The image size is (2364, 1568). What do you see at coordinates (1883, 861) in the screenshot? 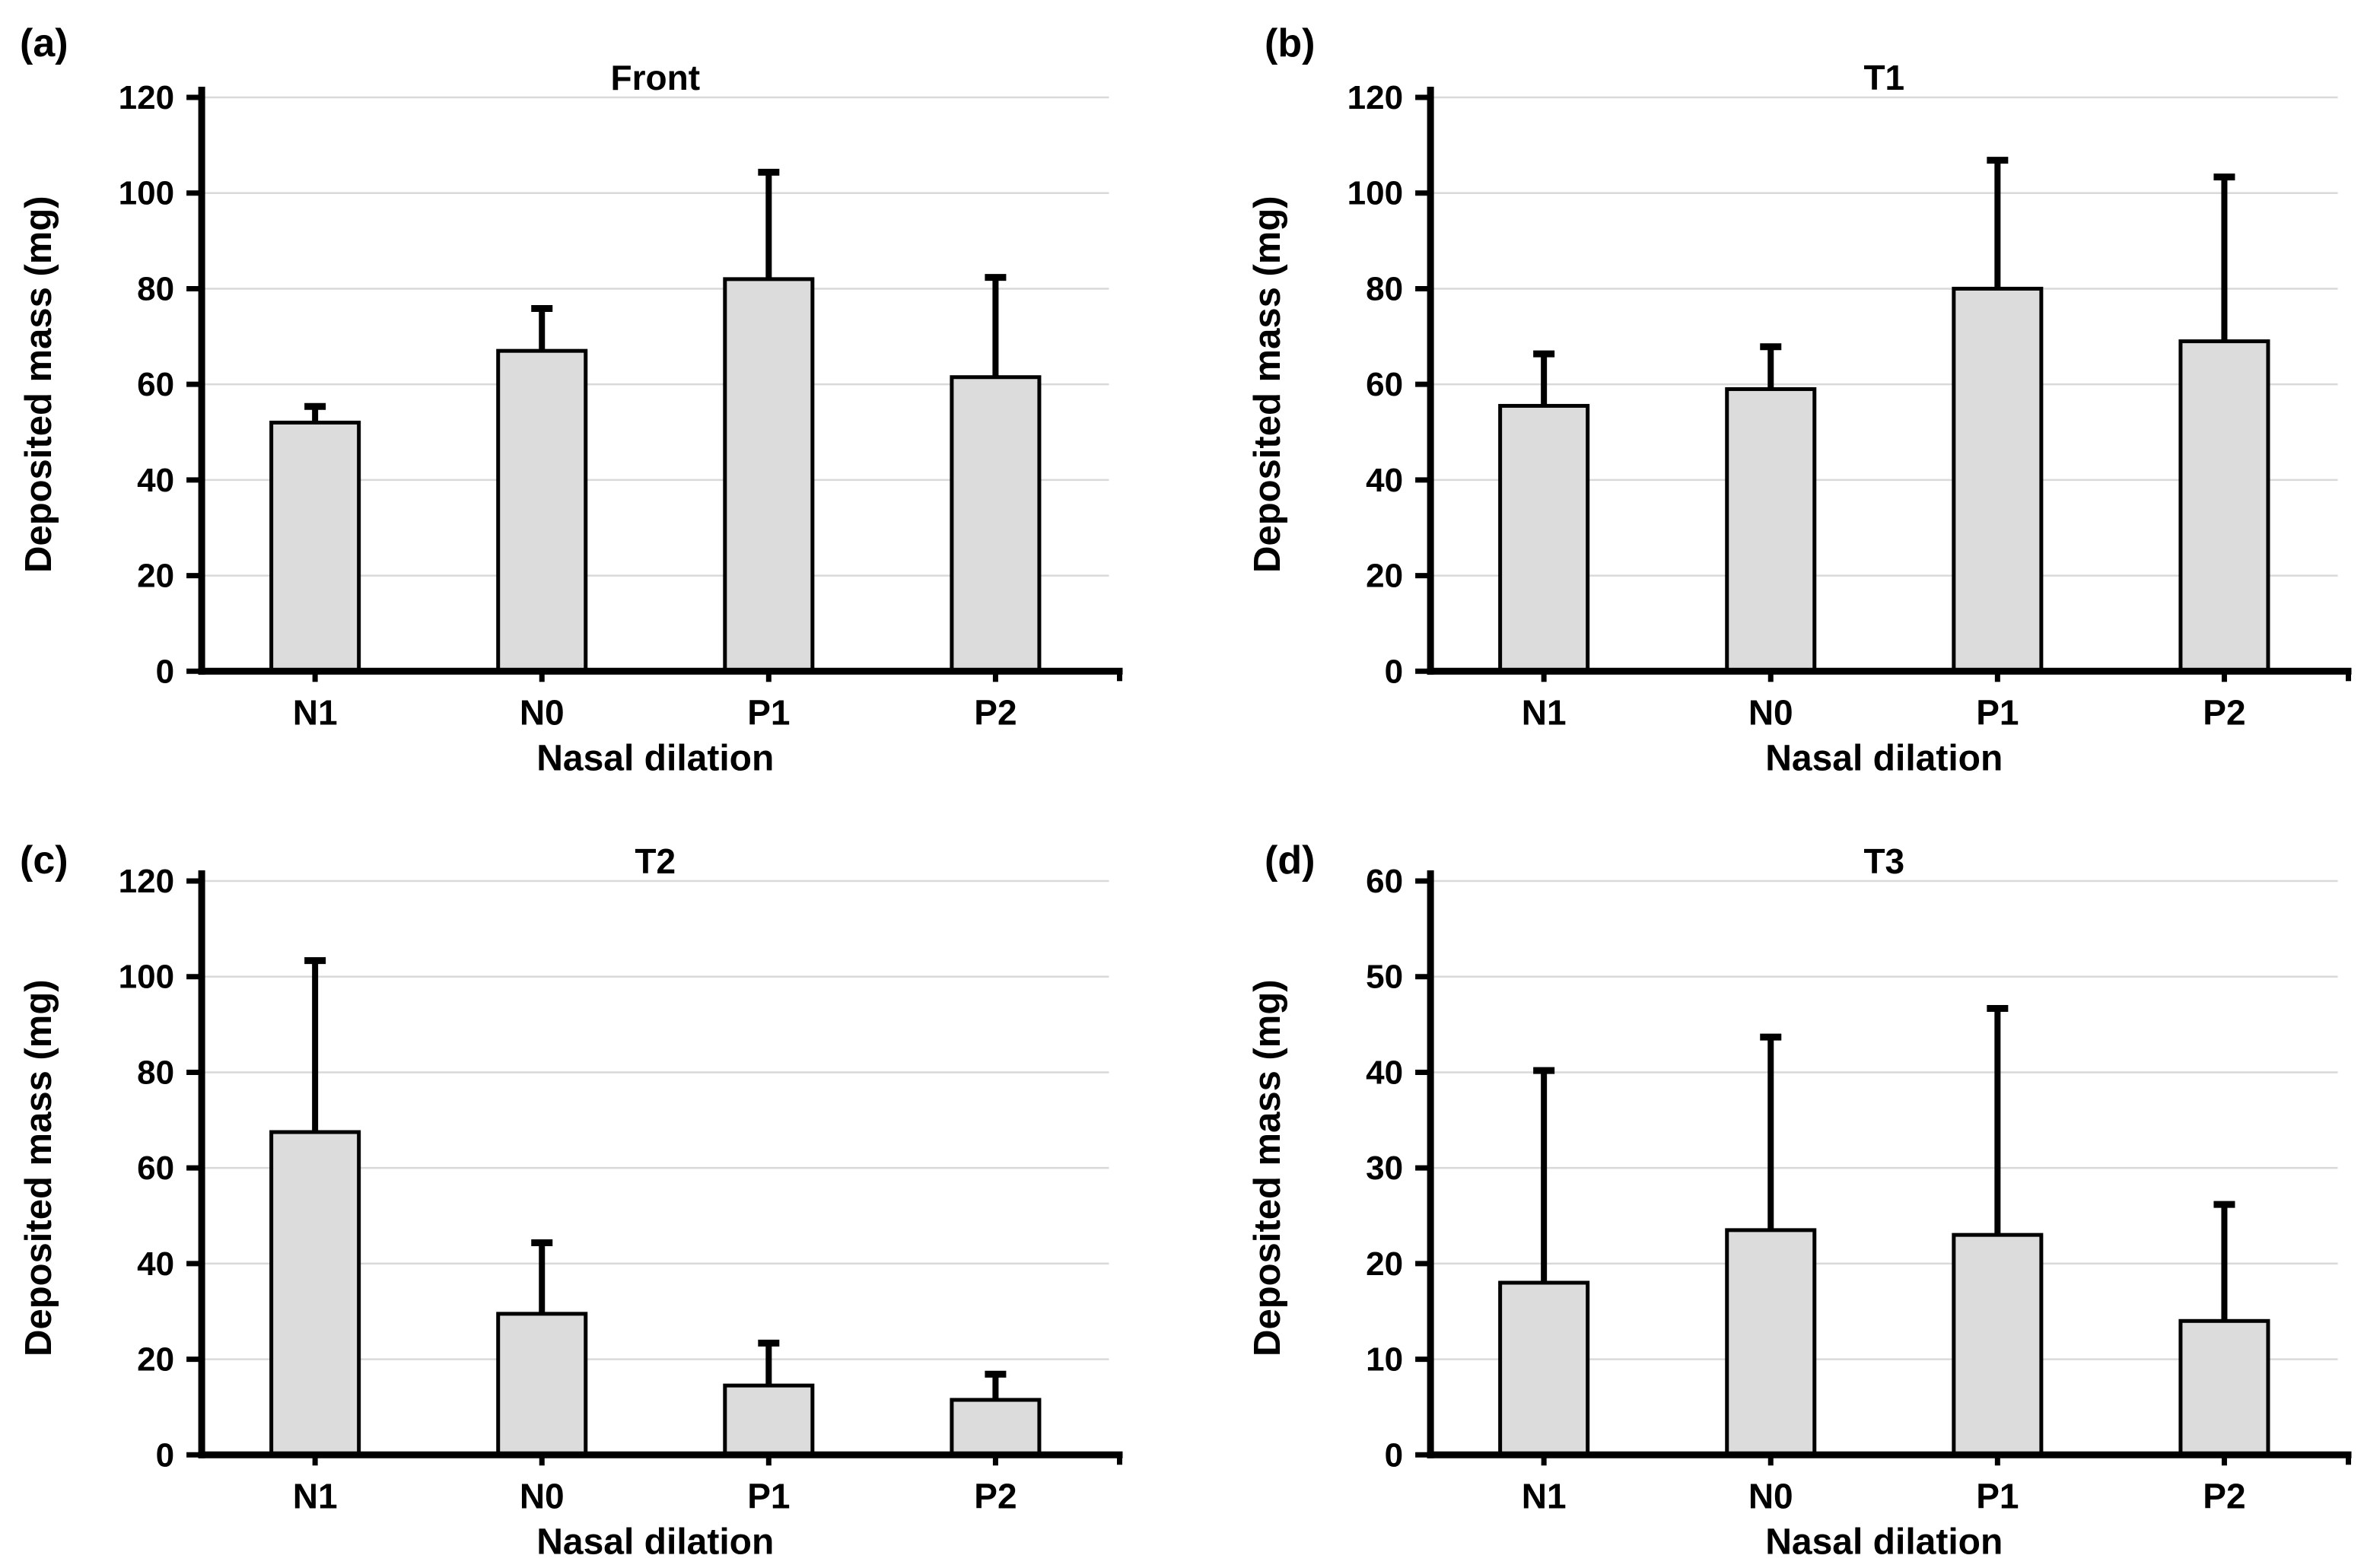
I see `chart-title: T3` at bounding box center [1883, 861].